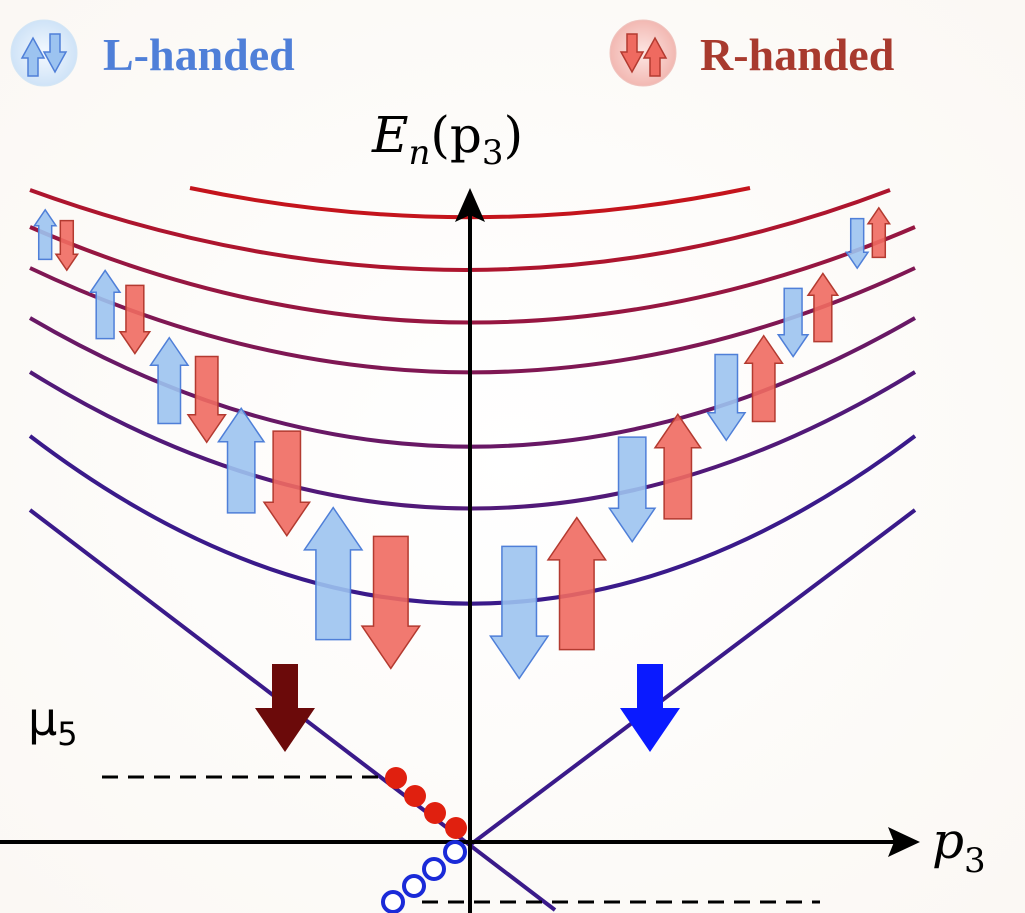 This screenshot has width=1025, height=913. I want to click on legend-left-label: L-handed, so click(199, 54).